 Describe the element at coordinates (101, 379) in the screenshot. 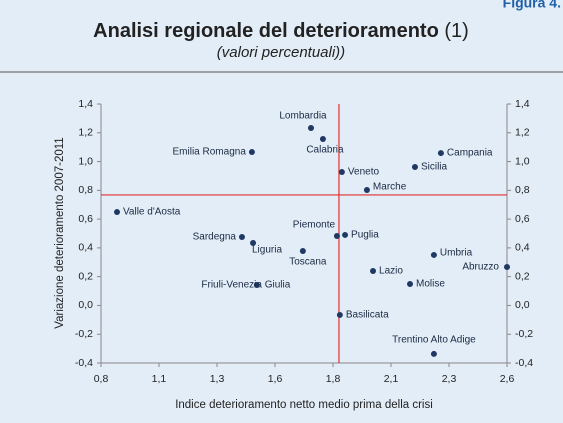

I see `x-tick-label: 0,8` at that location.